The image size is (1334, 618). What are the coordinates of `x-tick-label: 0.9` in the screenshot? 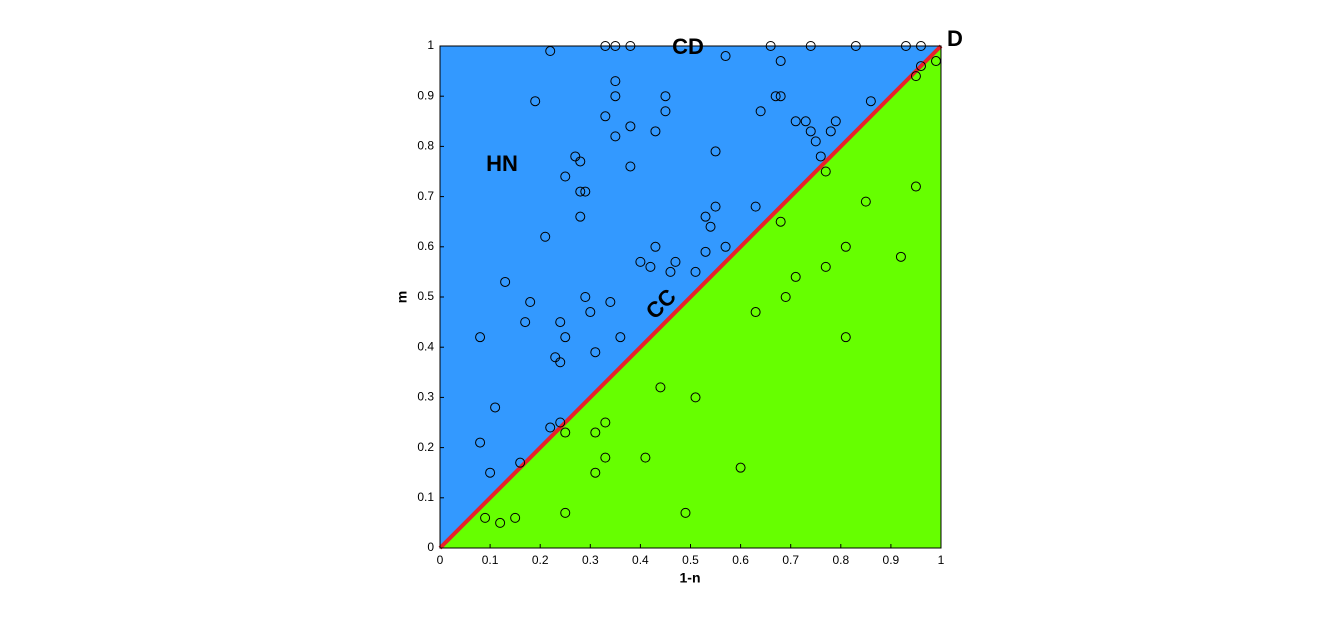 It's located at (891, 560).